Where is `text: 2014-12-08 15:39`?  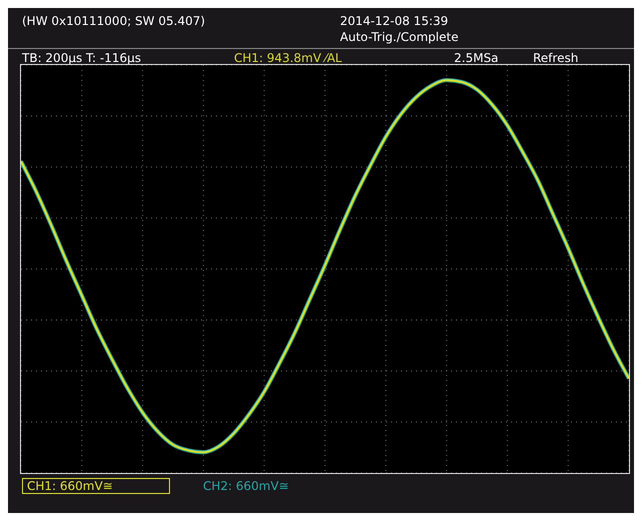
text: 2014-12-08 15:39 is located at coordinates (394, 21).